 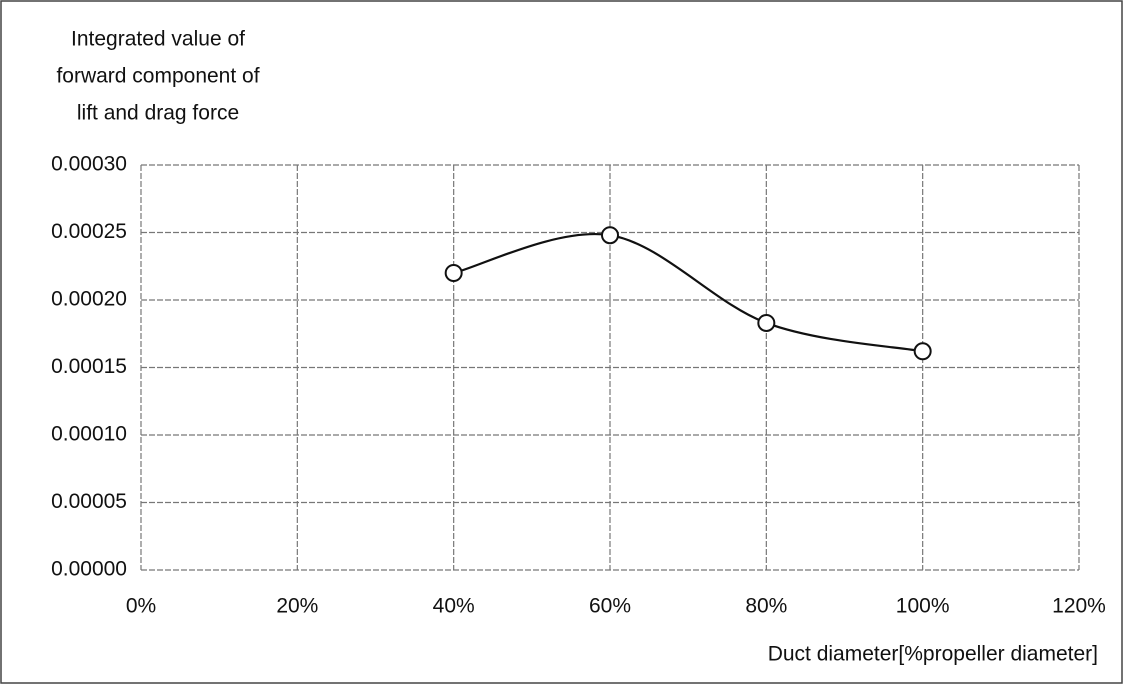 What do you see at coordinates (89, 299) in the screenshot?
I see `y-tick-label: 0.00020` at bounding box center [89, 299].